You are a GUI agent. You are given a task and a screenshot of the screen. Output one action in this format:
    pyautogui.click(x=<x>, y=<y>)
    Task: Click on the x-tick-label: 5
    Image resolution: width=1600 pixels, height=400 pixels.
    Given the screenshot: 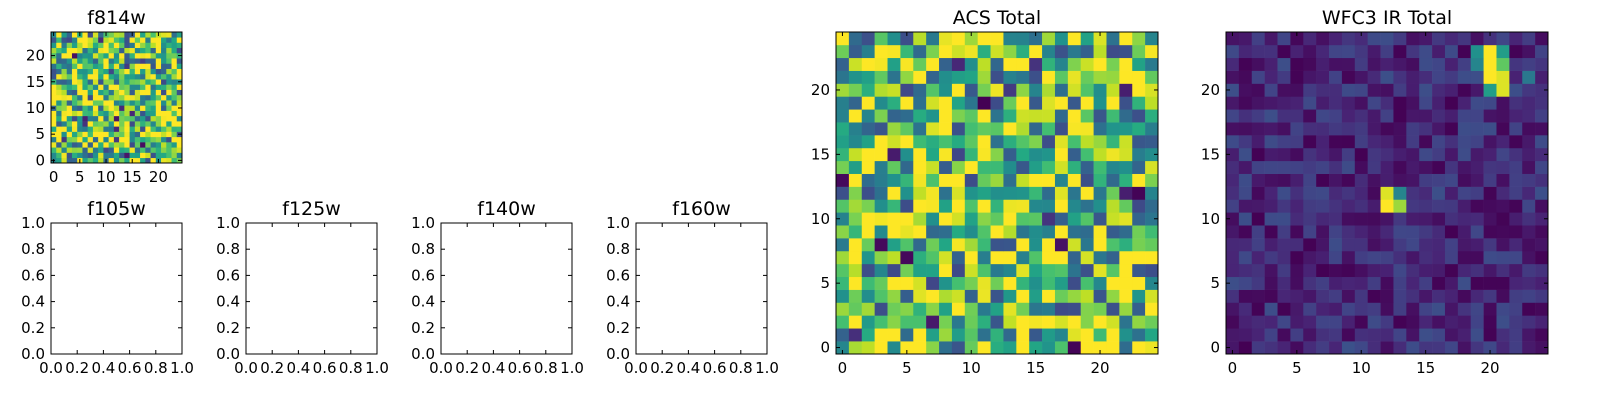 What is the action you would take?
    pyautogui.click(x=1297, y=368)
    